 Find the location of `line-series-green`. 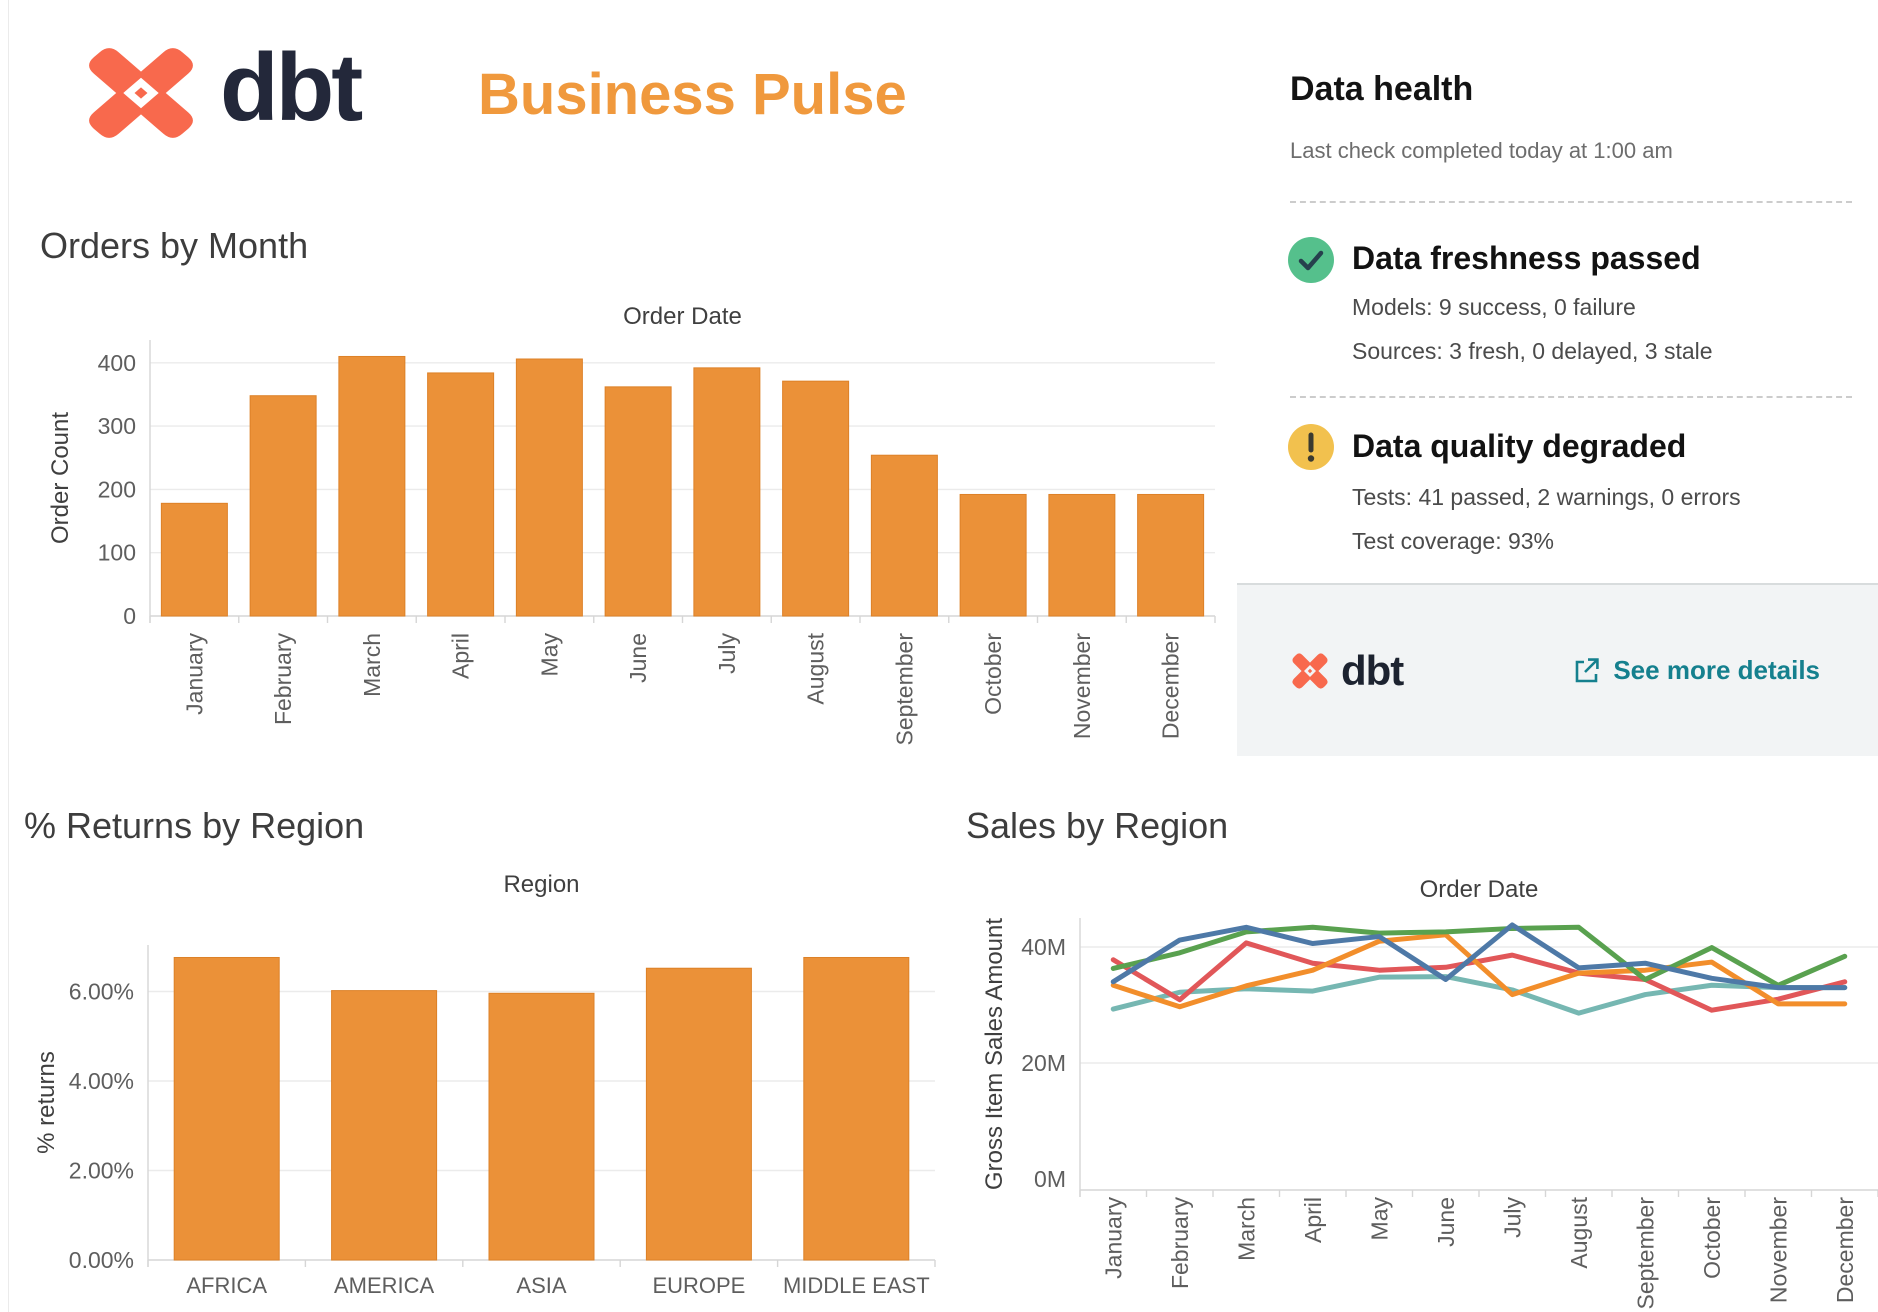

line-series-green is located at coordinates (1479, 956).